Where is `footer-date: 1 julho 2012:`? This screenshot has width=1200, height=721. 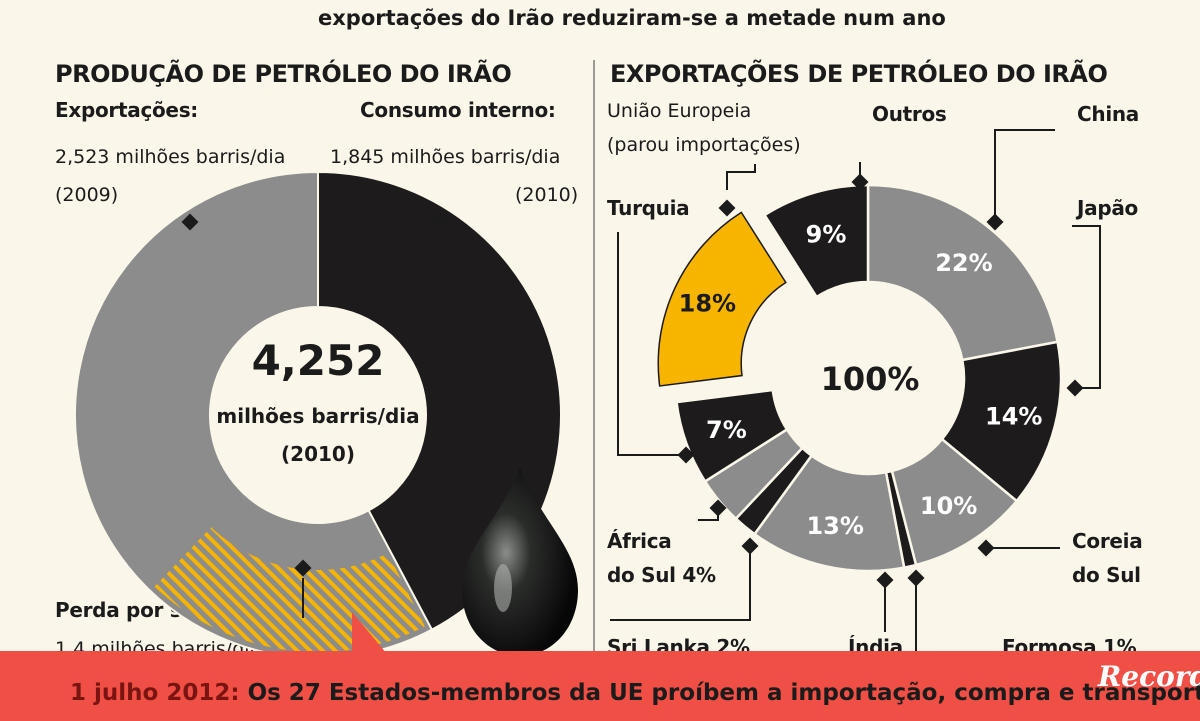 footer-date: 1 julho 2012: is located at coordinates (155, 693).